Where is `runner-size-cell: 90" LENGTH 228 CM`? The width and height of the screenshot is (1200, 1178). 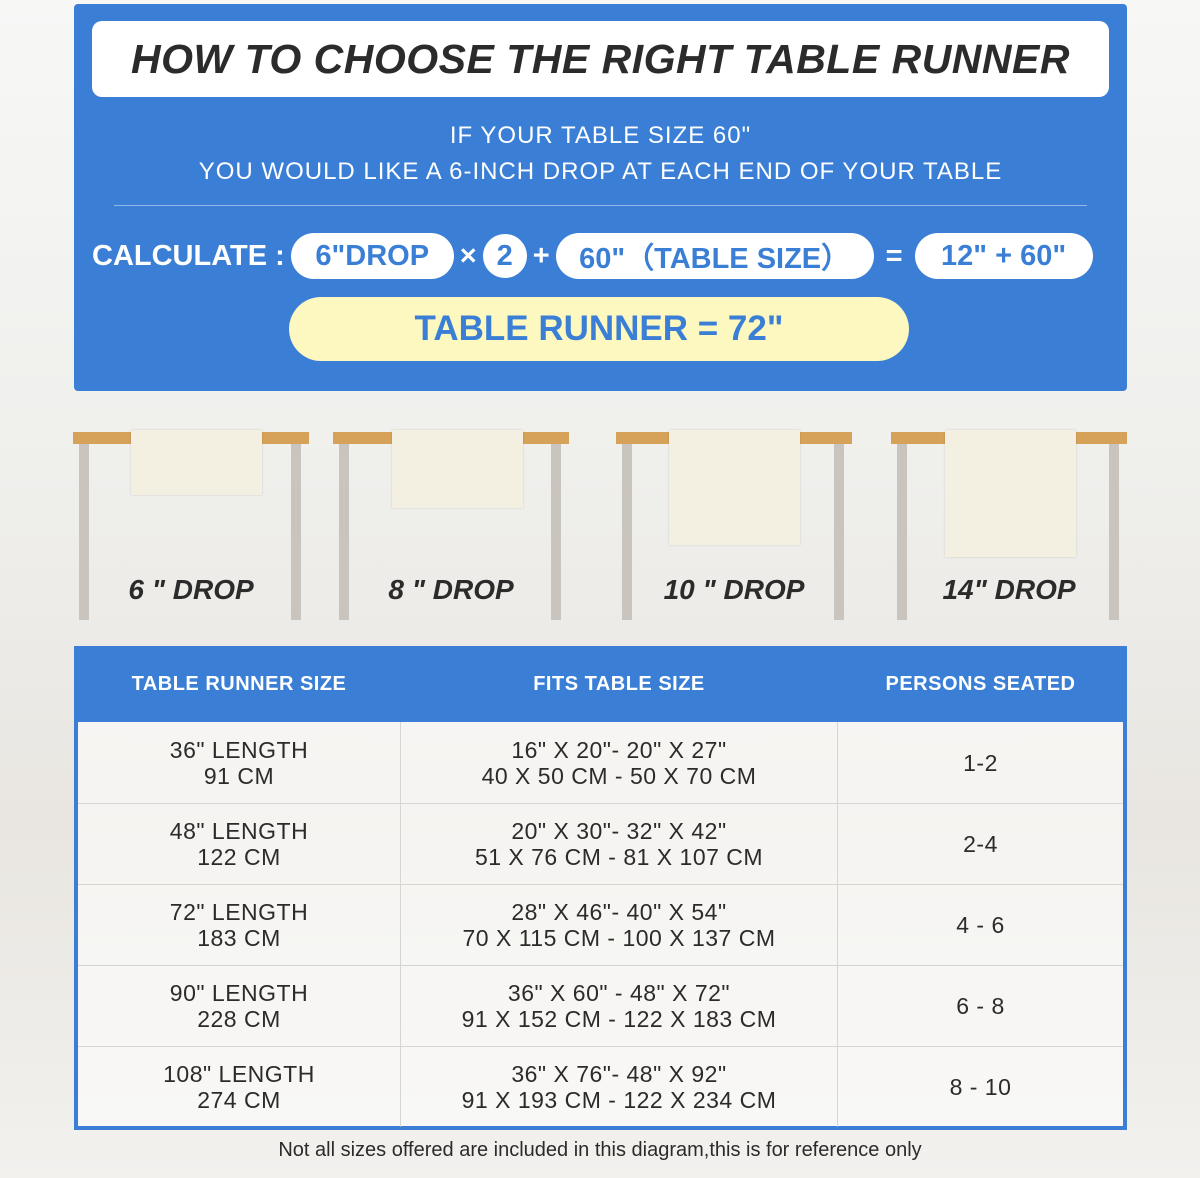 runner-size-cell: 90" LENGTH 228 CM is located at coordinates (239, 1006).